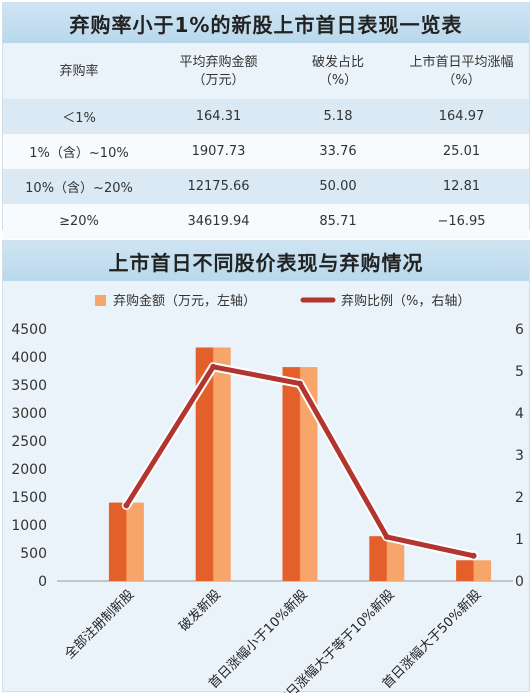 The width and height of the screenshot is (532, 694). What do you see at coordinates (461, 221) in the screenshot?
I see `table-cell: −16.95` at bounding box center [461, 221].